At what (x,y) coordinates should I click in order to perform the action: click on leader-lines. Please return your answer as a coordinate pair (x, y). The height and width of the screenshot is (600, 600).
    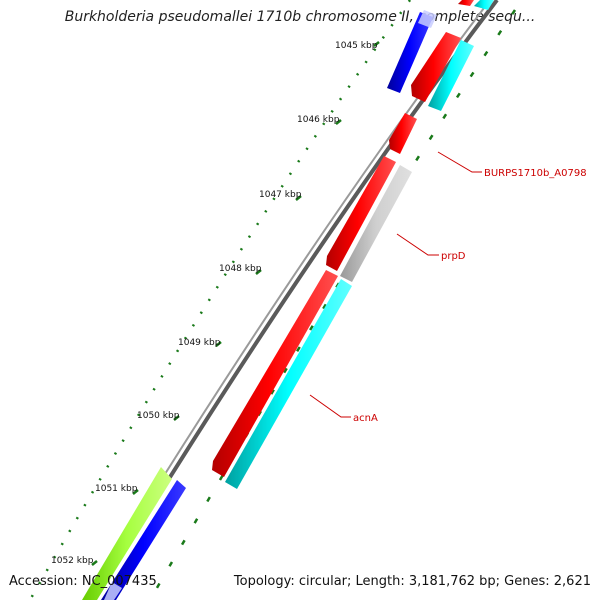
    Looking at the image, I should click on (395, 284).